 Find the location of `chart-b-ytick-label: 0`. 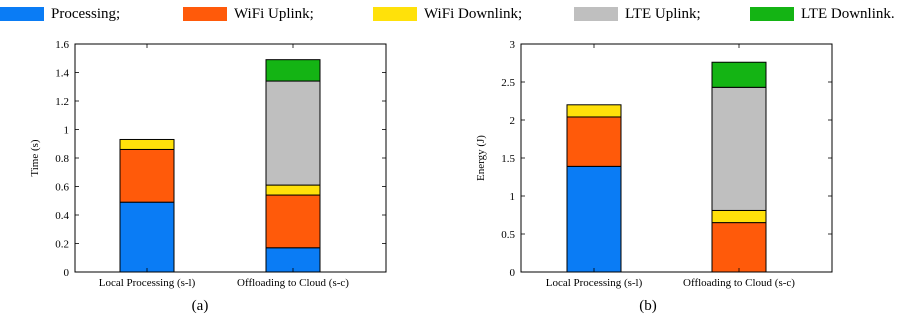

chart-b-ytick-label: 0 is located at coordinates (513, 273).